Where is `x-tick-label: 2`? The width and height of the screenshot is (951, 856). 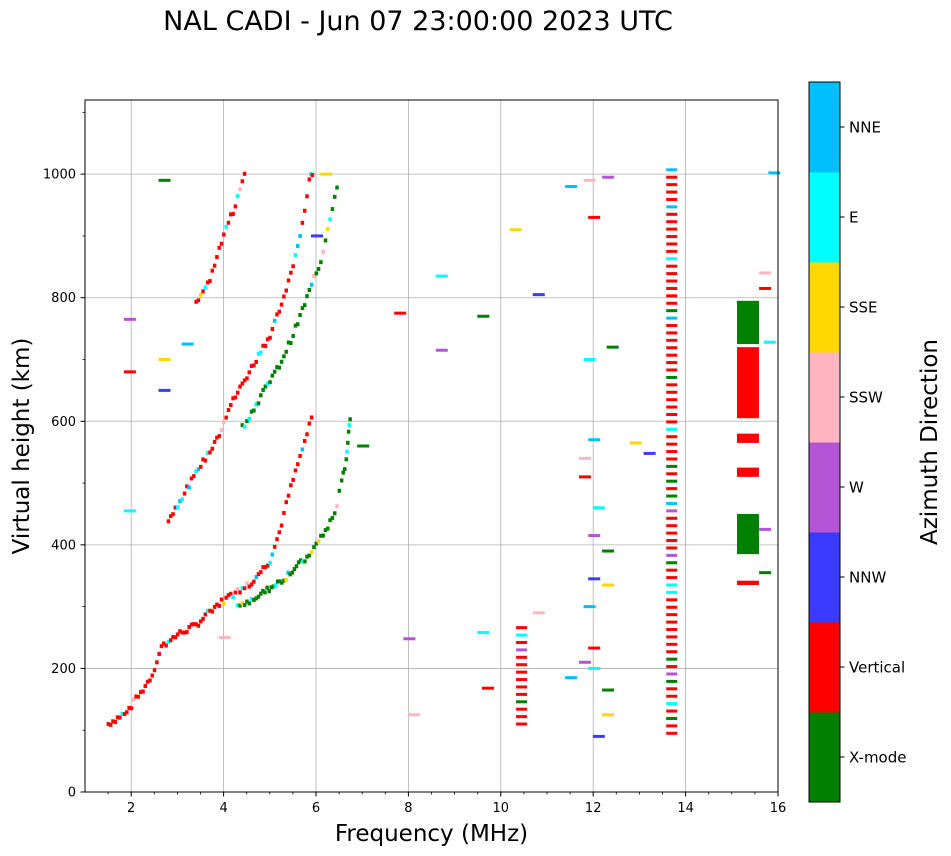 x-tick-label: 2 is located at coordinates (131, 808).